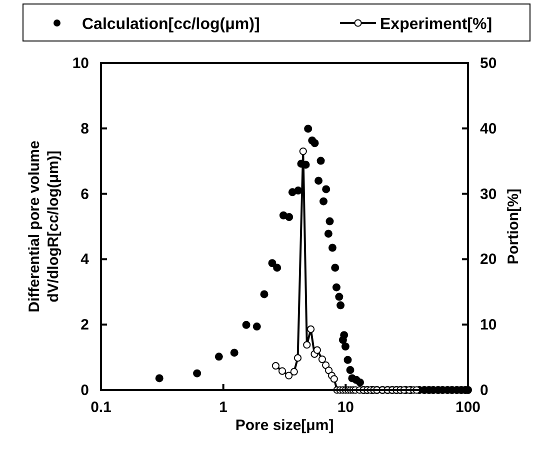 This screenshot has height=464, width=540. I want to click on legend-label: Calculation[cc/log(μm)], so click(171, 24).